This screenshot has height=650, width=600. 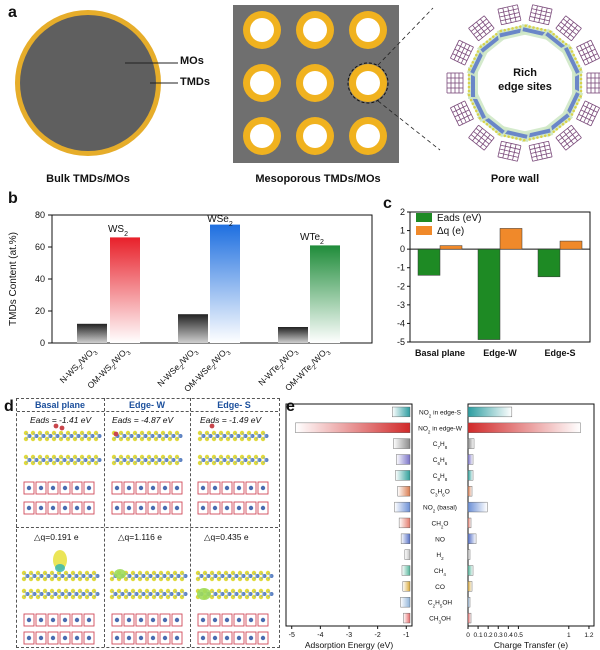 What do you see at coordinates (488, 635) in the screenshot?
I see `e-ct-xtick-label: 0.2` at bounding box center [488, 635].